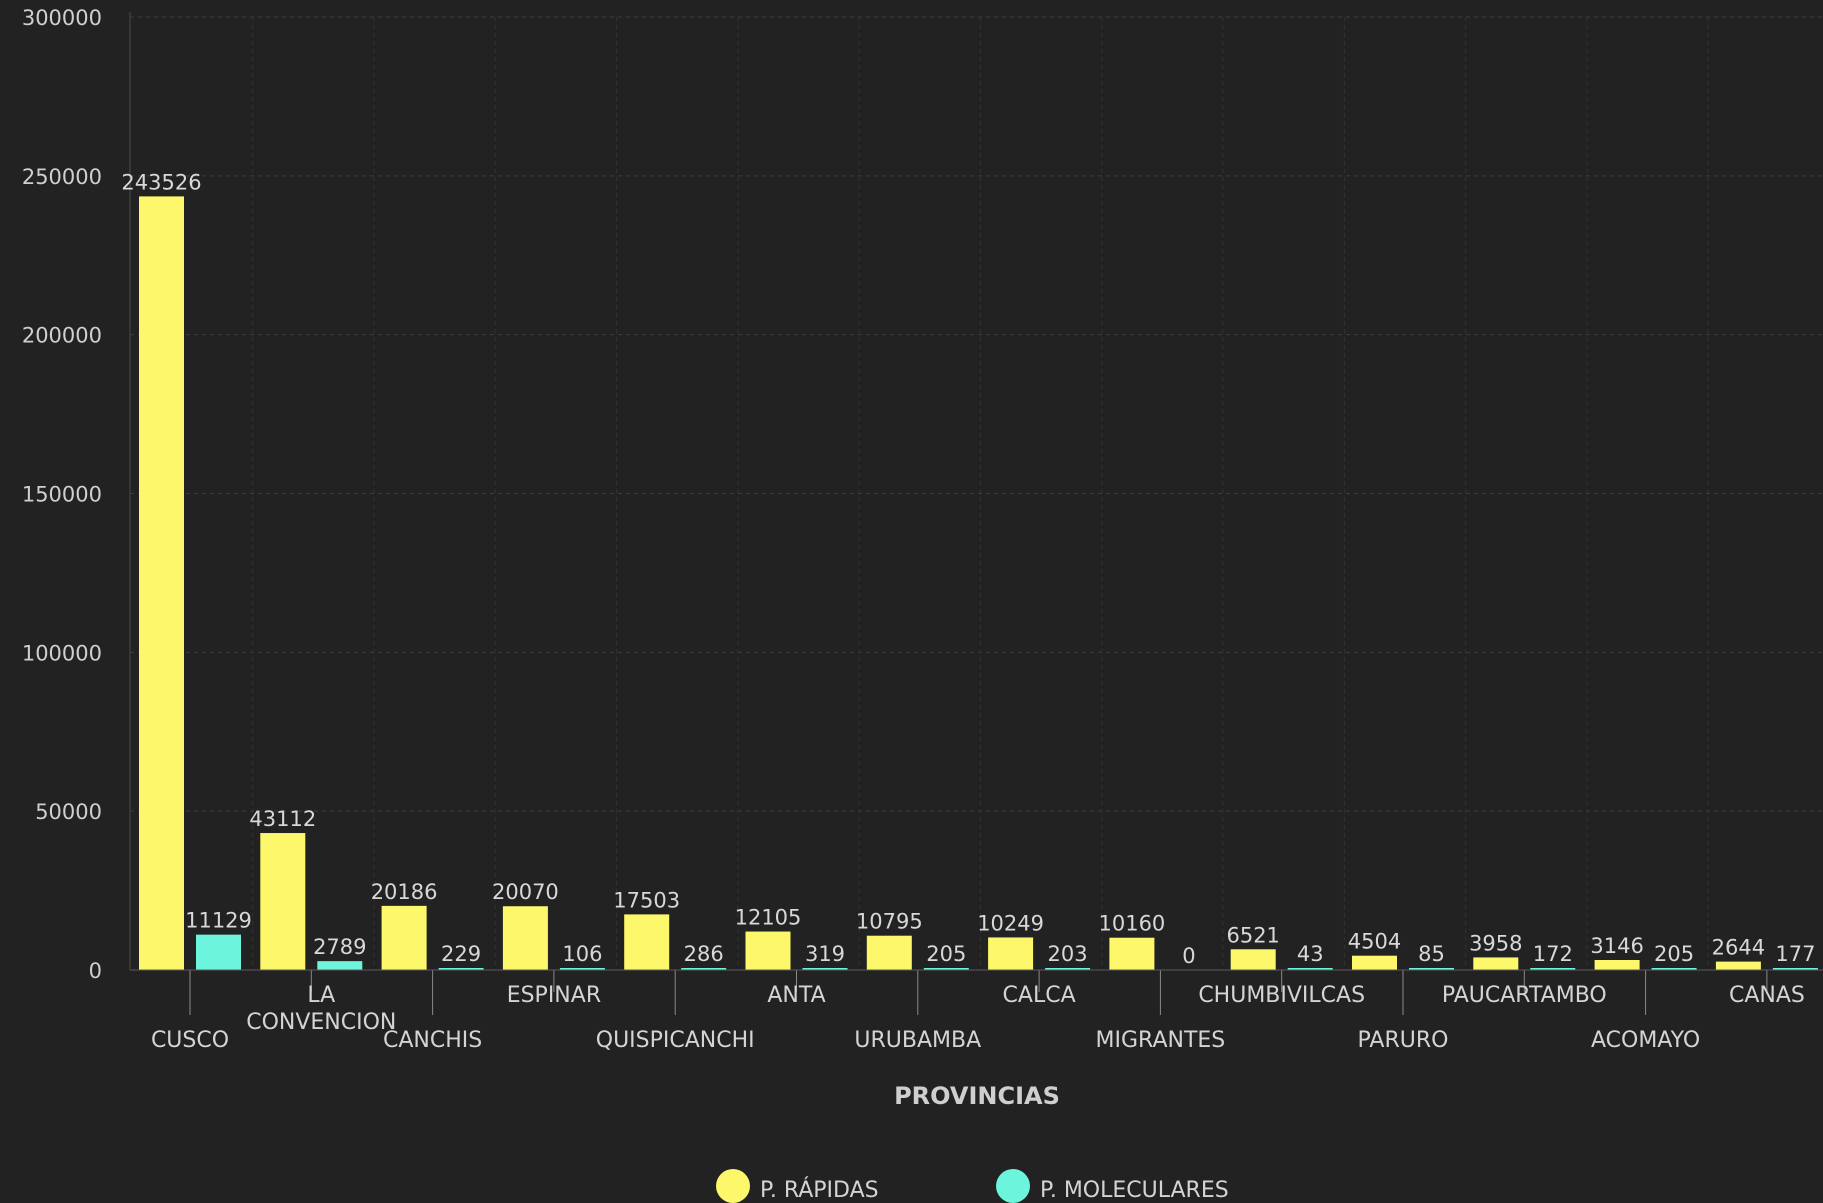 This screenshot has width=1823, height=1203. I want to click on x-category-label: URUBAMBA, so click(917, 1040).